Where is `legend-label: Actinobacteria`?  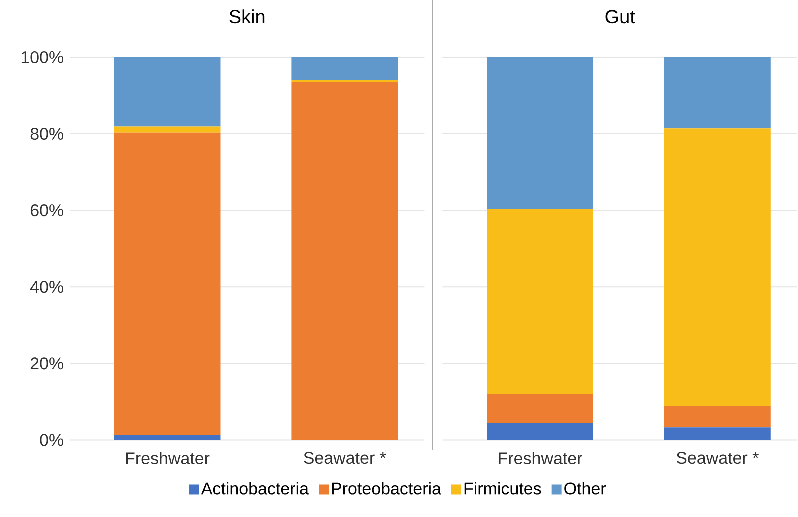
legend-label: Actinobacteria is located at coordinates (255, 488).